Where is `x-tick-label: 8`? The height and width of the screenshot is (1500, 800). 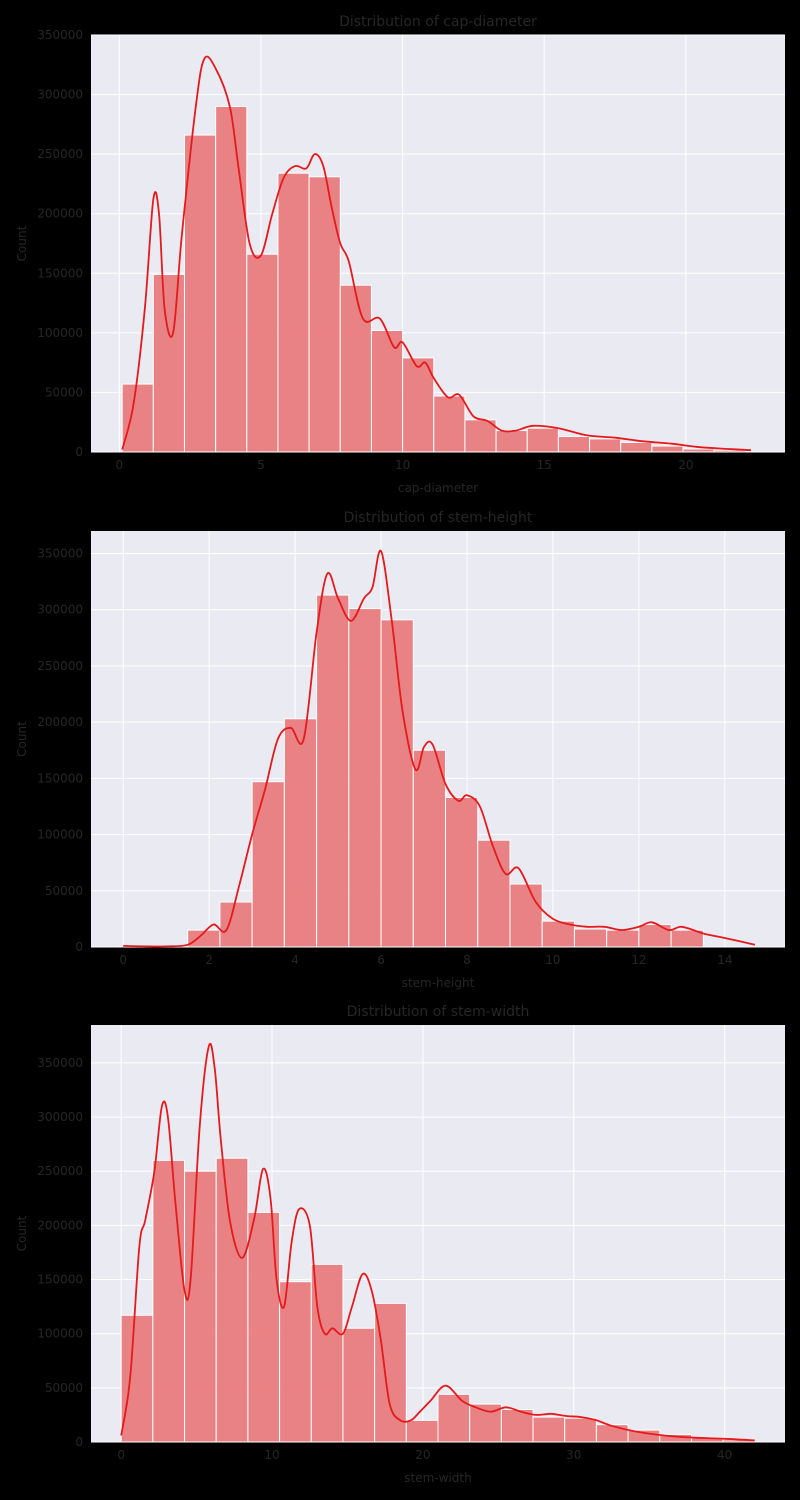
x-tick-label: 8 is located at coordinates (467, 960).